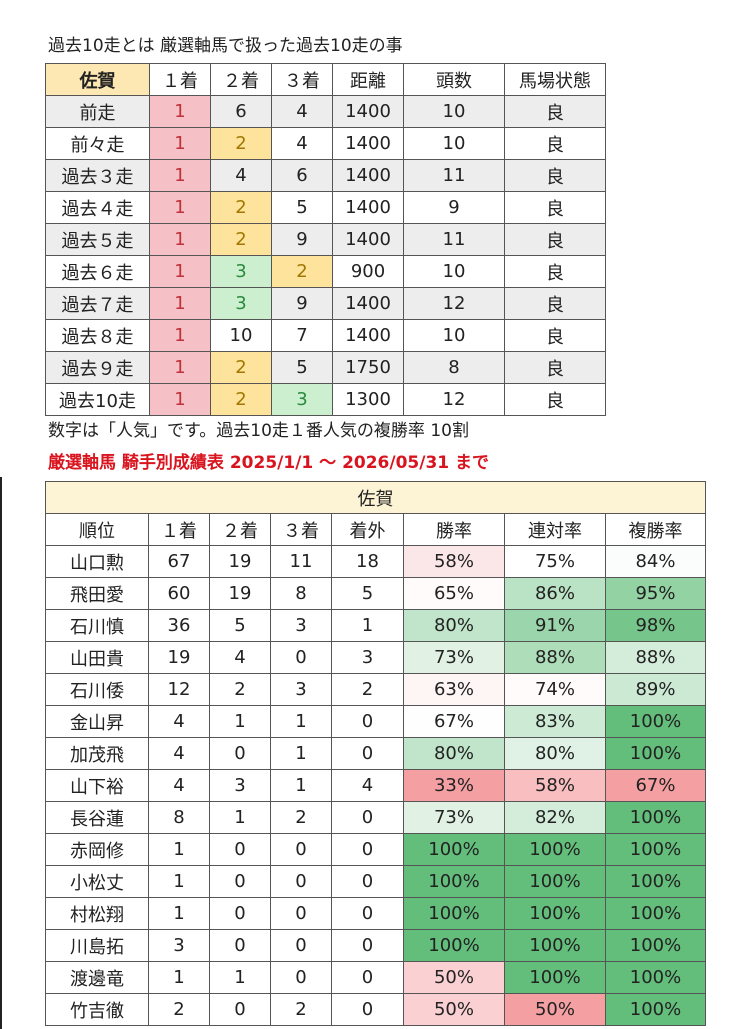 The image size is (743, 1029). Describe the element at coordinates (325, 271) in the screenshot. I see `table-row: 過去６走 1 3 2 900 10 良` at that location.